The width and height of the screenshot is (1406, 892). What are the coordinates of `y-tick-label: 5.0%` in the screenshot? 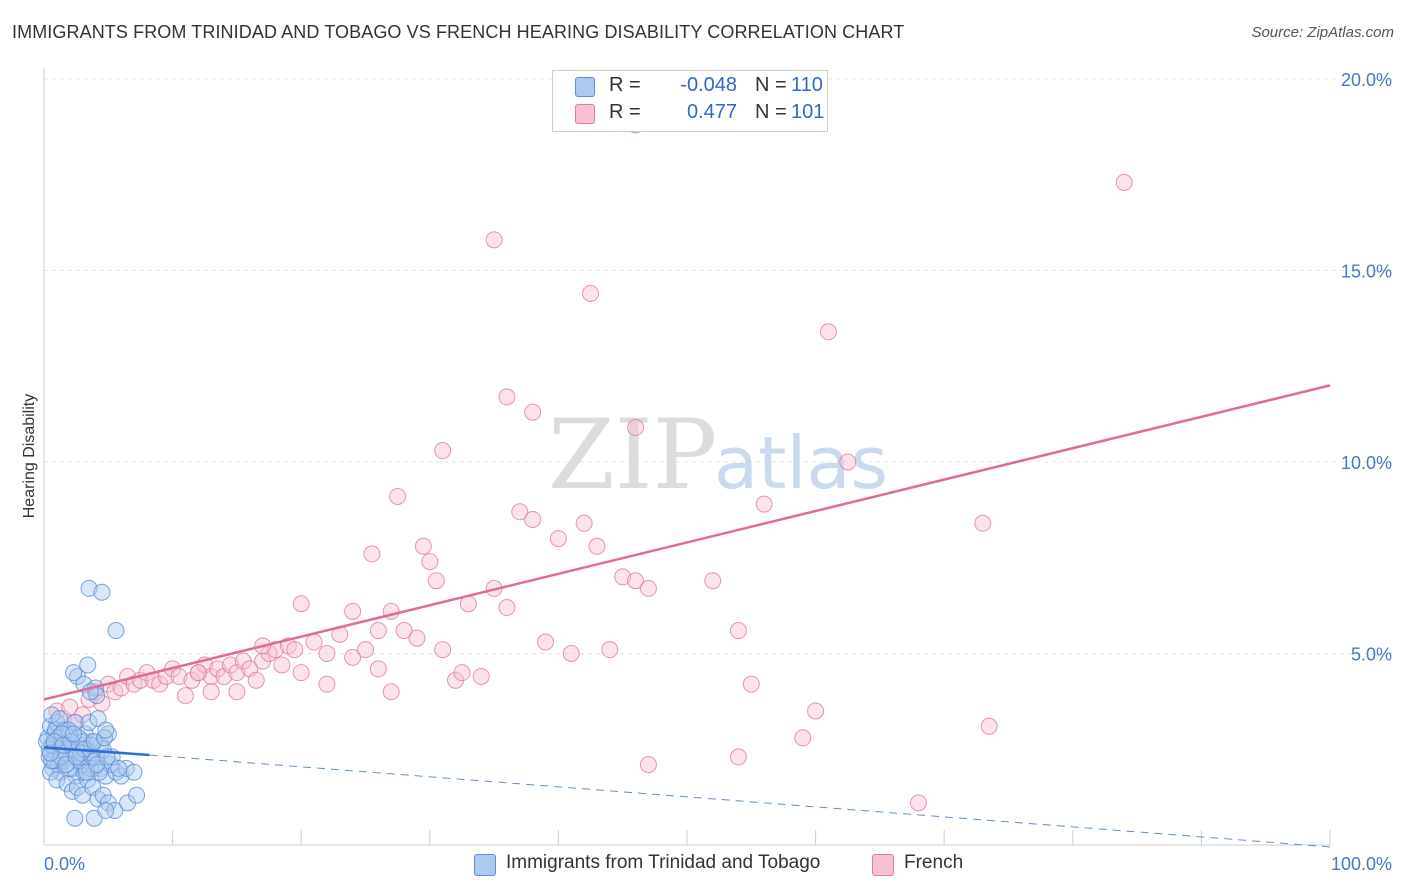 It's located at (1371, 655).